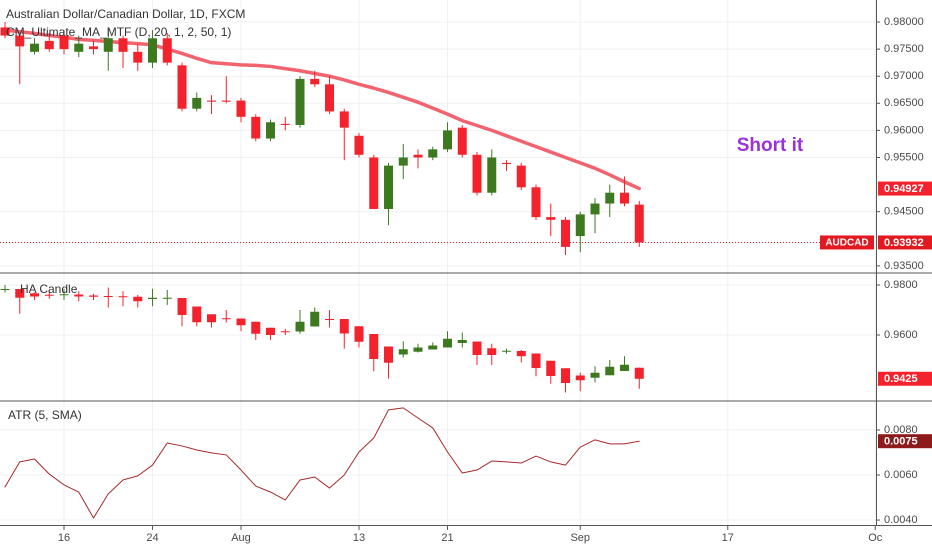  I want to click on price-tag-label: 0.0075, so click(901, 442).